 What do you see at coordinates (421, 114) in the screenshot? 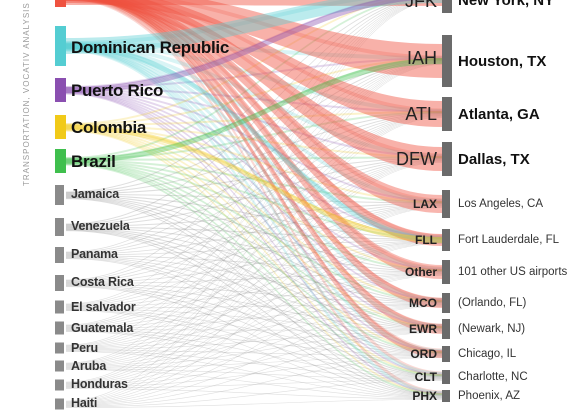
I see `dest-code-atl: ATL` at bounding box center [421, 114].